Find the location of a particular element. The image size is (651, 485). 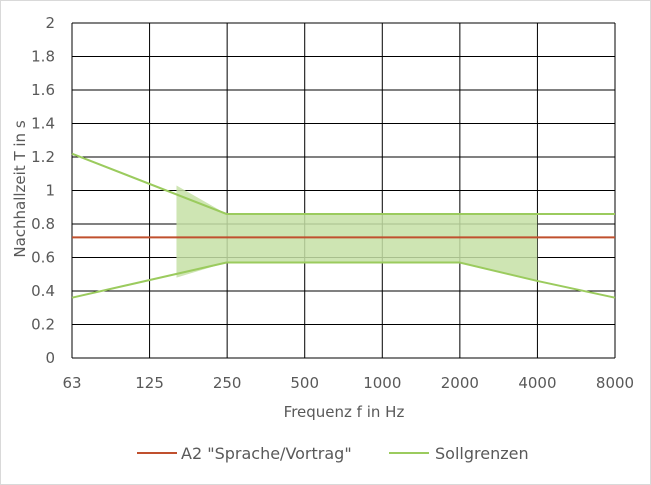

x-axis-title: Frequenz f in Hz is located at coordinates (344, 412).